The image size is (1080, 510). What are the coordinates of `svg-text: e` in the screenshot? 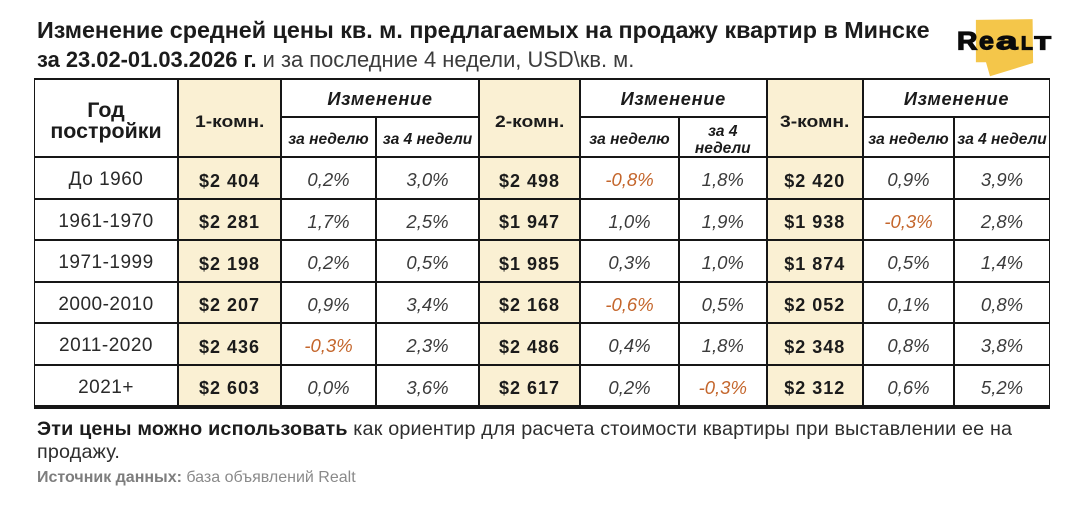 It's located at (986, 42).